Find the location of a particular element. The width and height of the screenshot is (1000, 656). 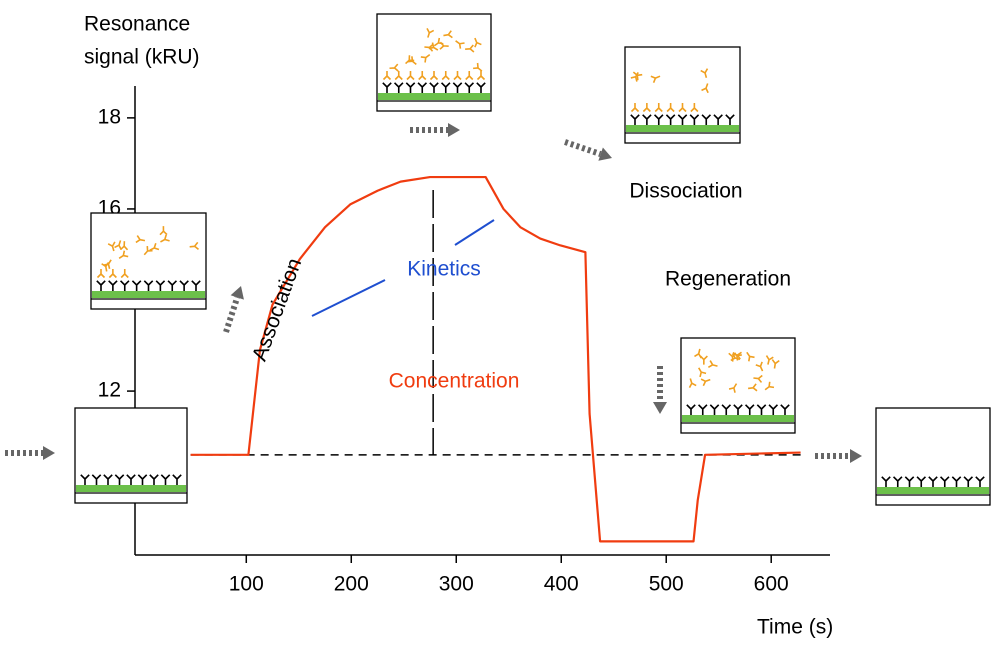

x-tick-label: 100 is located at coordinates (246, 584).